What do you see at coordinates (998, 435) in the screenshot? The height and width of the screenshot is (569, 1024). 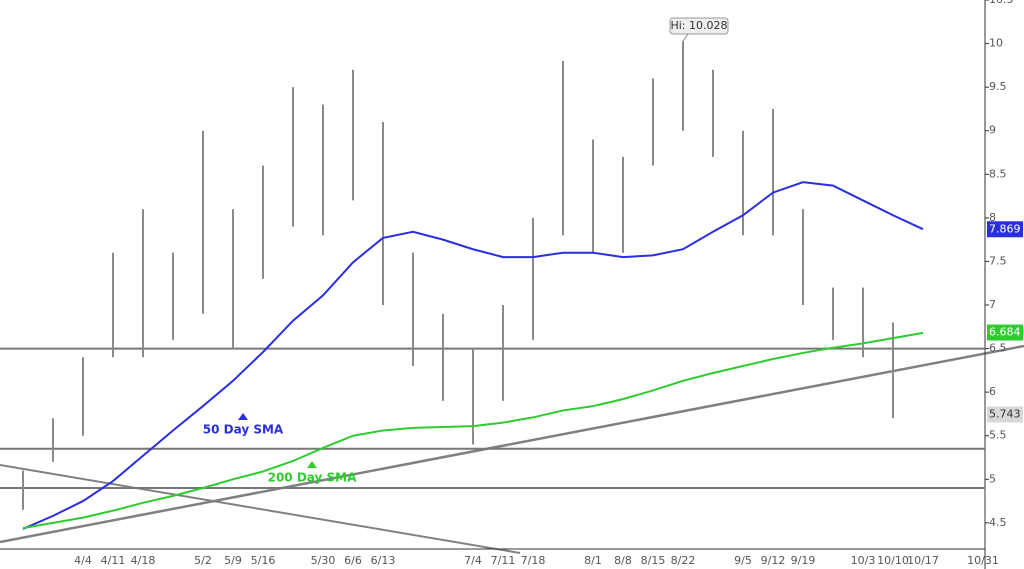 I see `y-tick-label: 5.5` at bounding box center [998, 435].